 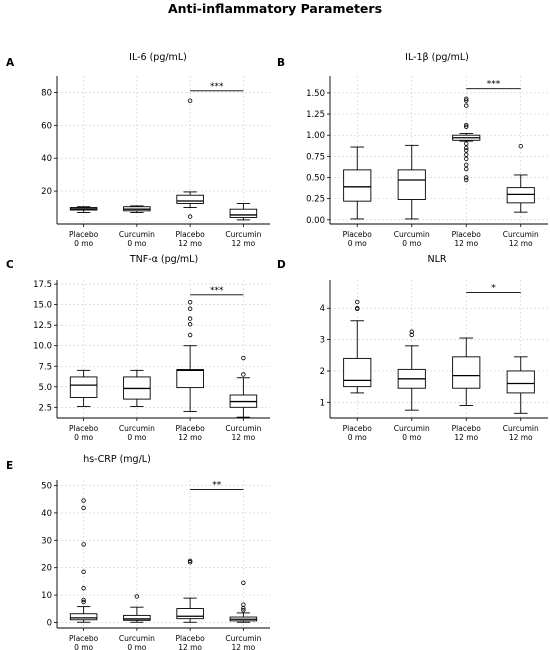 I want to click on panel-c-ytick-label: 12.5, so click(x=42, y=326).